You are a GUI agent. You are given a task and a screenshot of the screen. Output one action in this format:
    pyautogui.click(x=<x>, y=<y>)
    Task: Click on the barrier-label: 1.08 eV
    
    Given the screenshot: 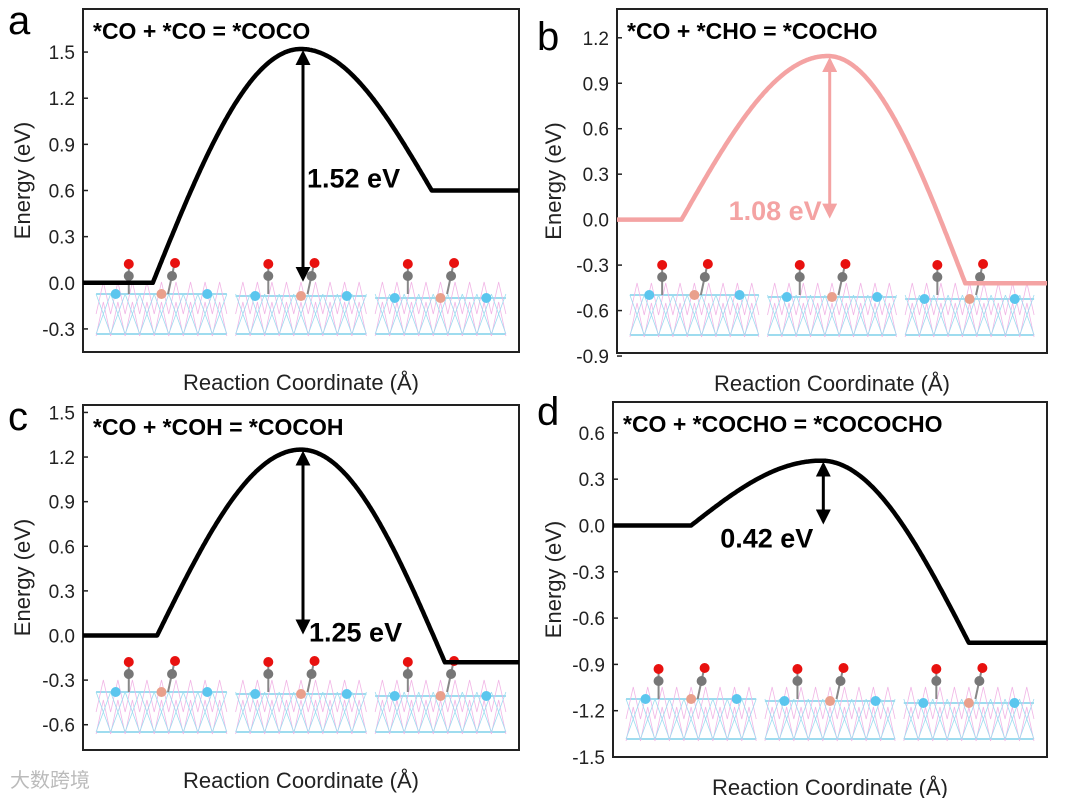 What is the action you would take?
    pyautogui.click(x=775, y=211)
    